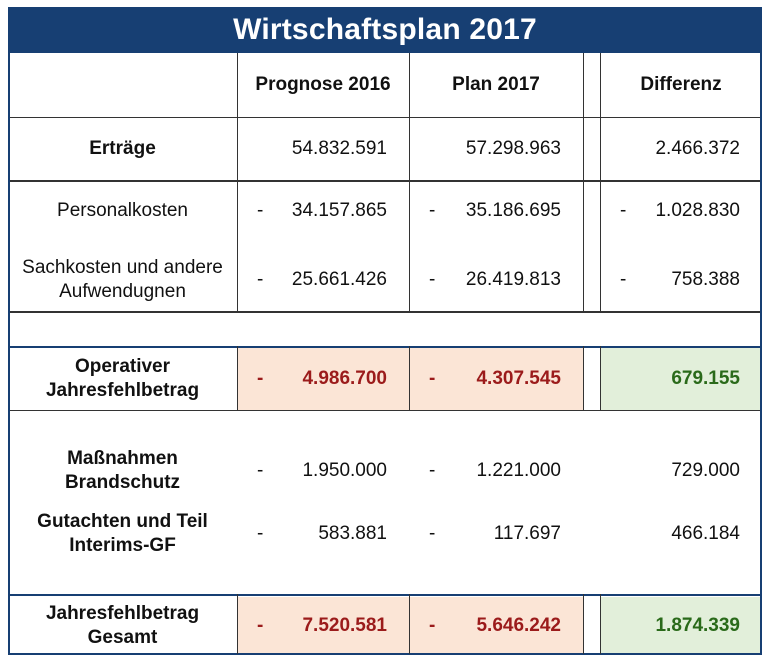 The image size is (768, 659). I want to click on label-line: Sachkosten und andere, so click(122, 267).